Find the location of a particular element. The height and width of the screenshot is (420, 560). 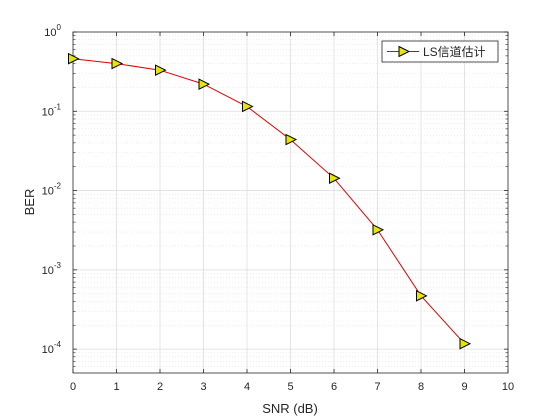

legend-box is located at coordinates (440, 51).